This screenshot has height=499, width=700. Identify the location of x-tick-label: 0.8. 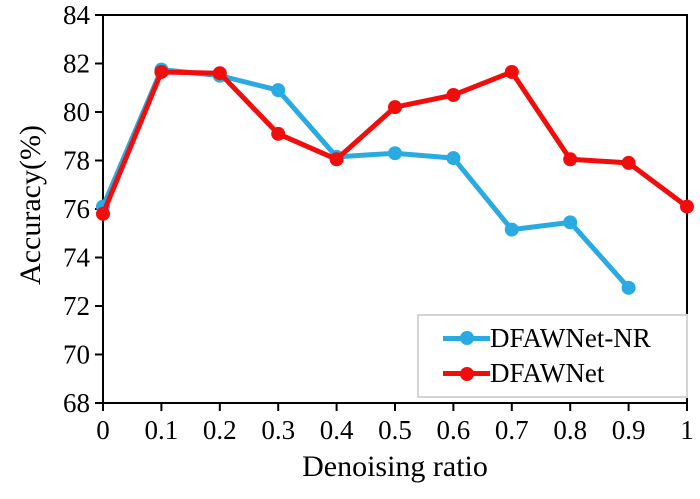
(570, 430).